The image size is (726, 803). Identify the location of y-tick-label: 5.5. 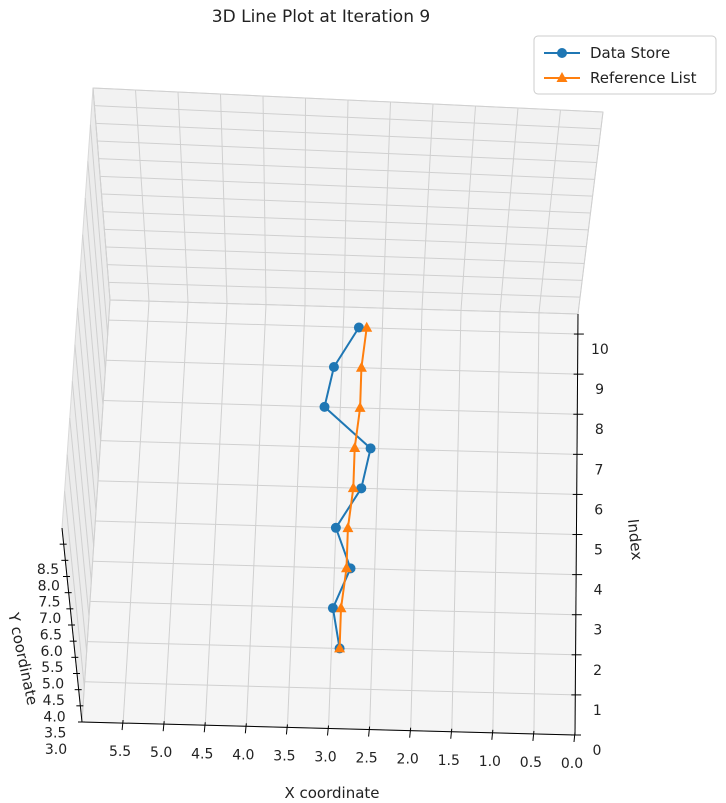
(52, 668).